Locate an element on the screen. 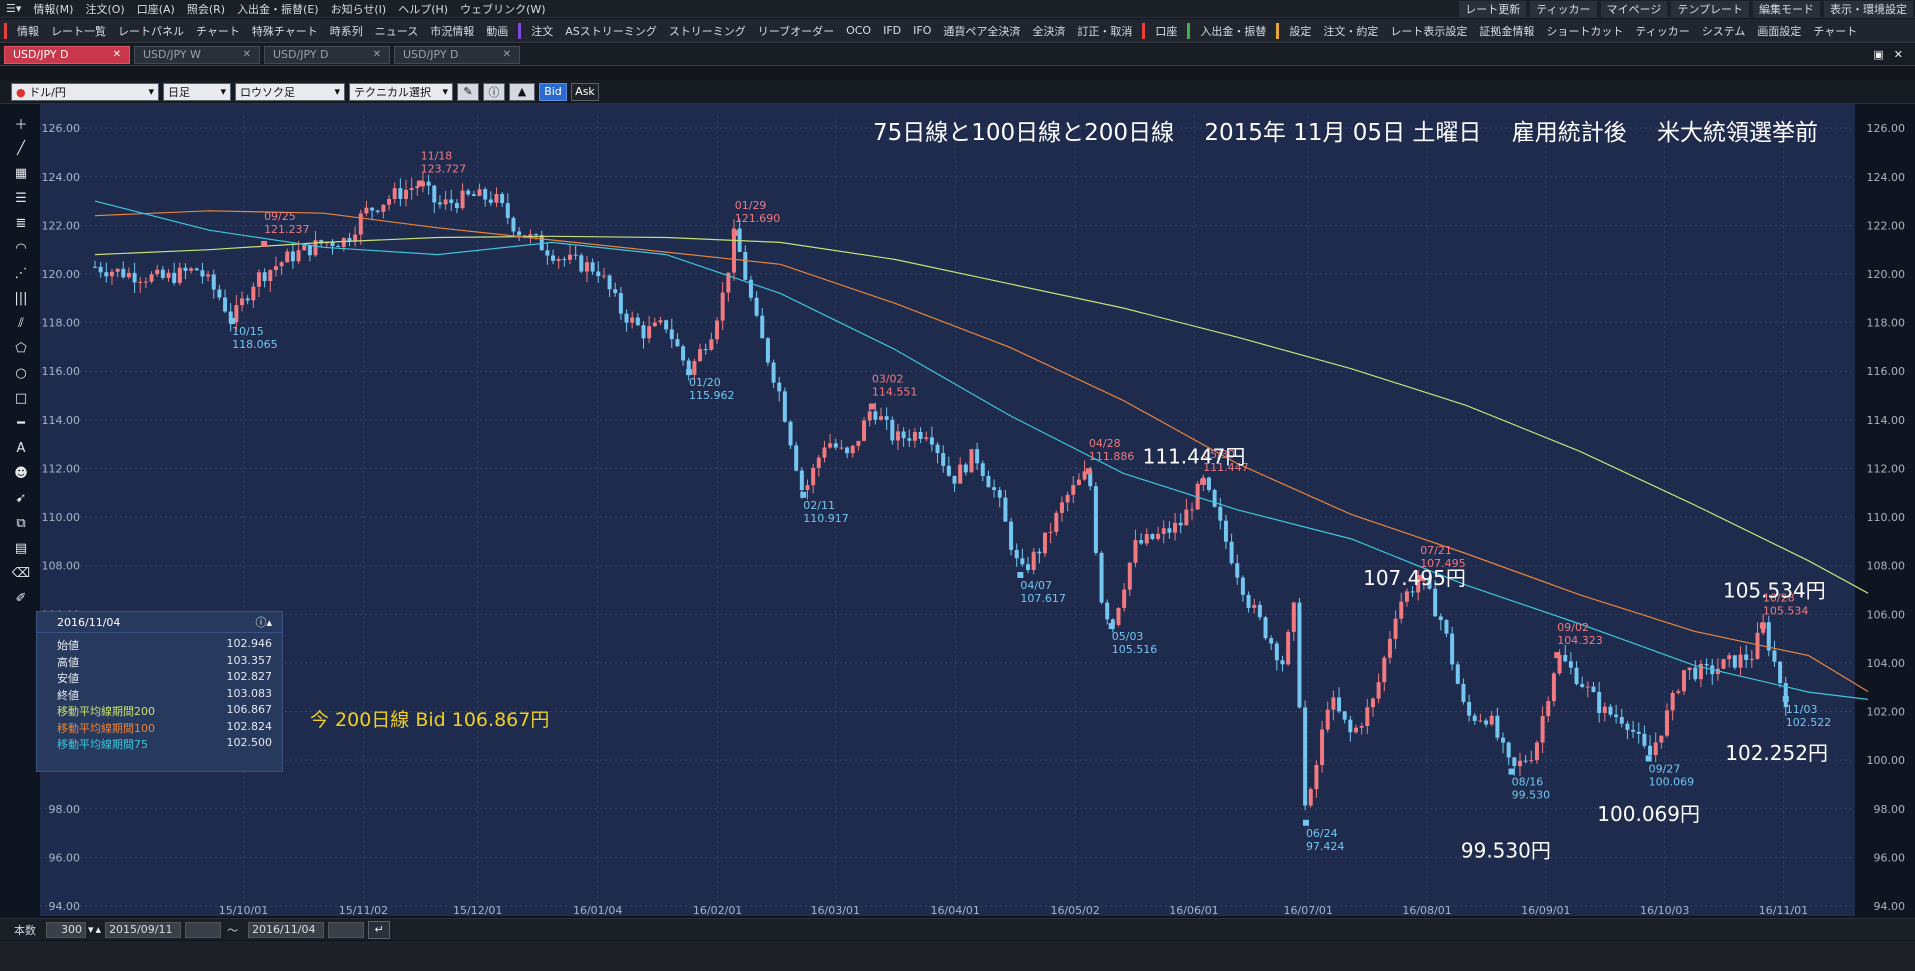 The width and height of the screenshot is (1915, 971). dash-icon: ━ is located at coordinates (21, 423).